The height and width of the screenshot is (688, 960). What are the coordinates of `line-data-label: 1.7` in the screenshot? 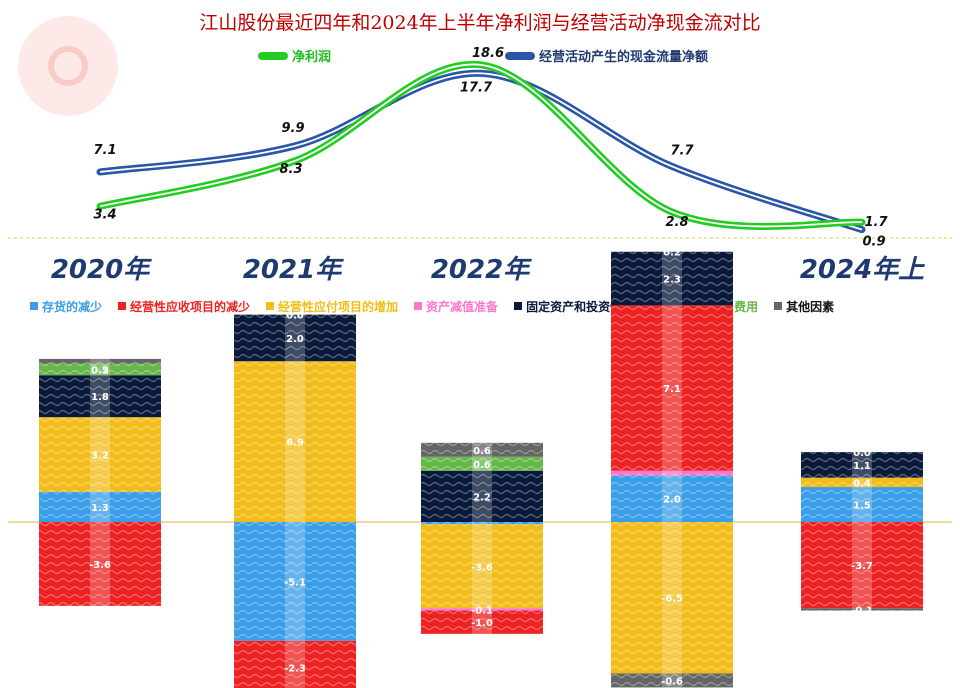 It's located at (876, 222).